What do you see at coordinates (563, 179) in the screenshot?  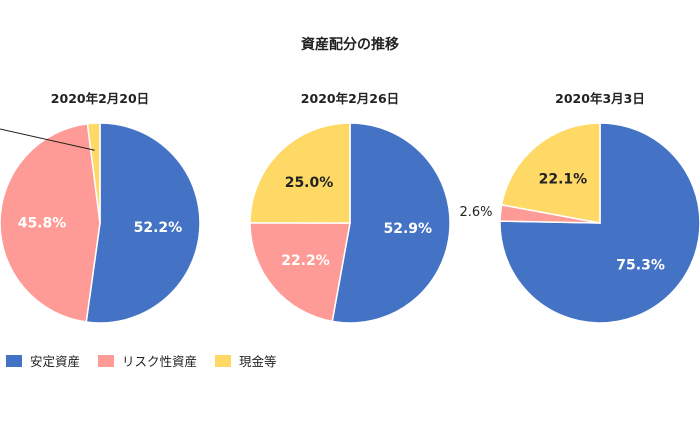 I see `data-label-cash-3: 22.1%` at bounding box center [563, 179].